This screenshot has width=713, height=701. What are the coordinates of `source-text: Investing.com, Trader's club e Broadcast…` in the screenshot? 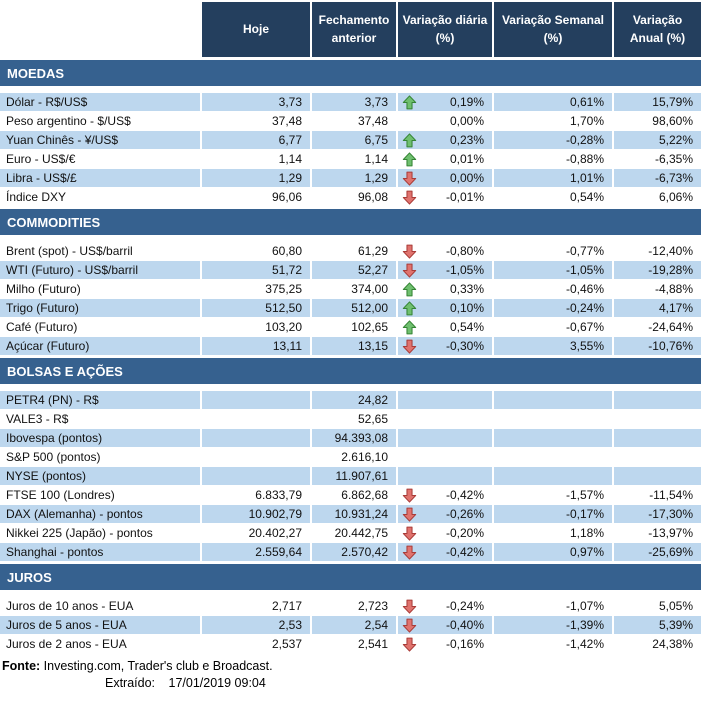 It's located at (158, 666).